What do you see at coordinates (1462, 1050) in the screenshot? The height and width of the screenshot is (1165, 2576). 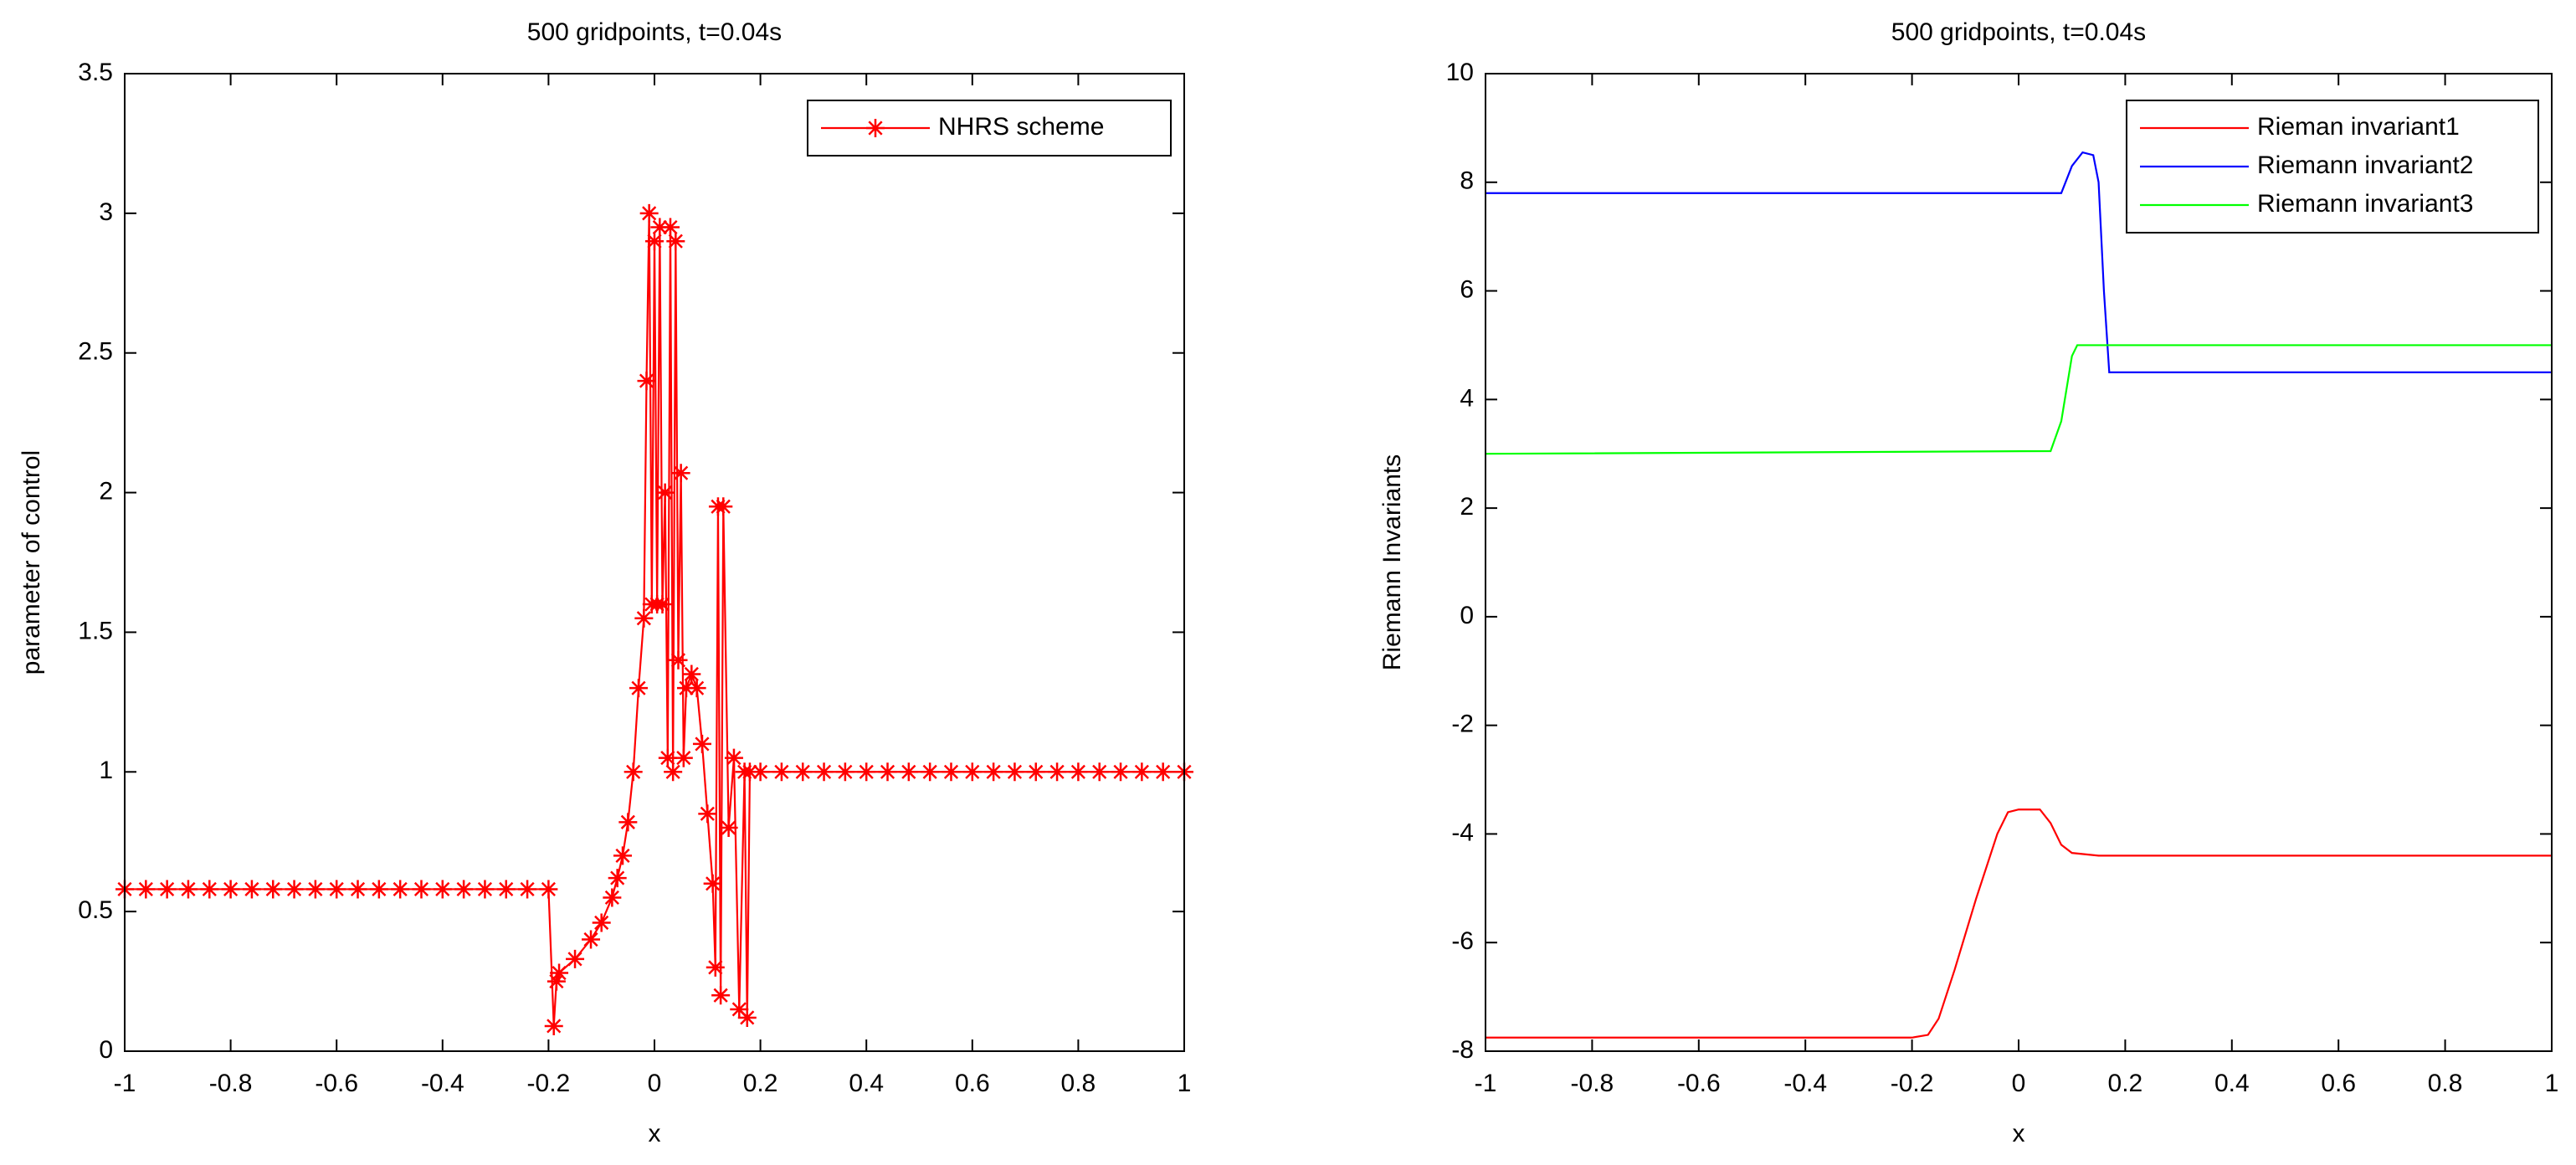 I see `y-tick-label: -8` at bounding box center [1462, 1050].